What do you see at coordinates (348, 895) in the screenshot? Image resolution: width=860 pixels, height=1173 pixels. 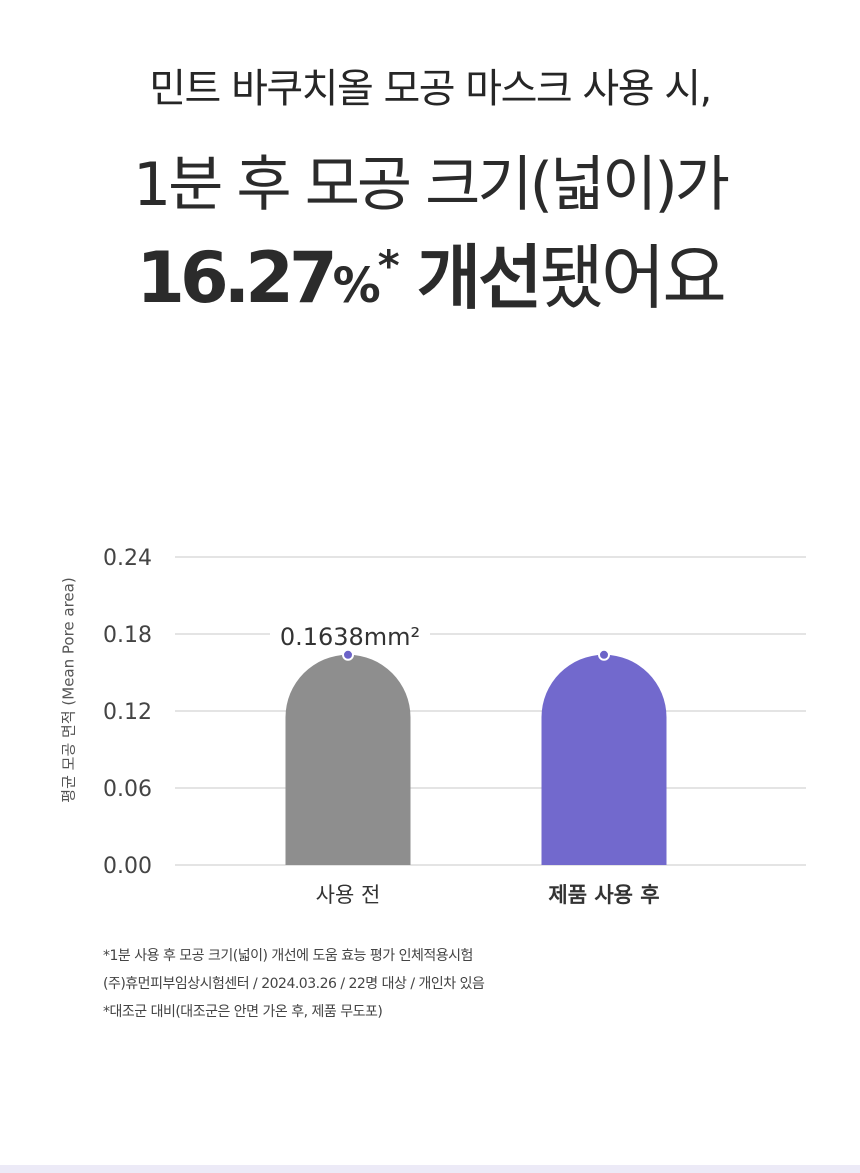 I see `x-category-label: 사용 전` at bounding box center [348, 895].